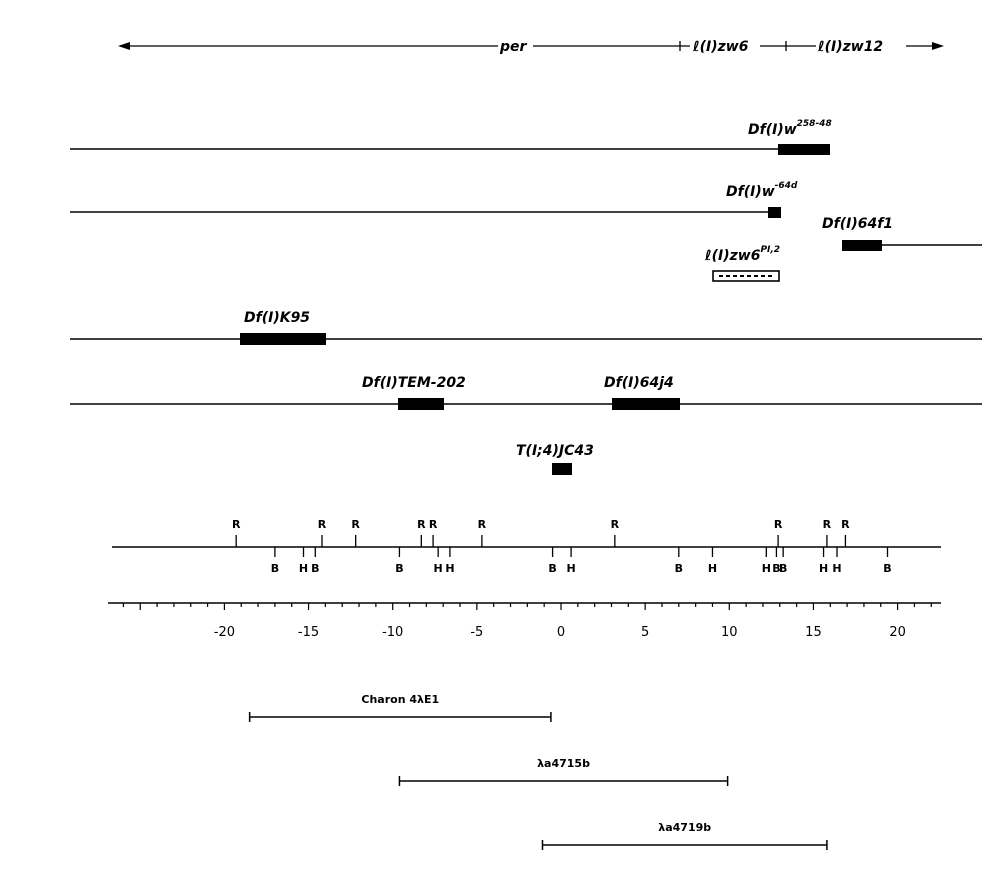 This screenshot has width=998, height=885. I want to click on scale-tick-label: 5, so click(645, 632).